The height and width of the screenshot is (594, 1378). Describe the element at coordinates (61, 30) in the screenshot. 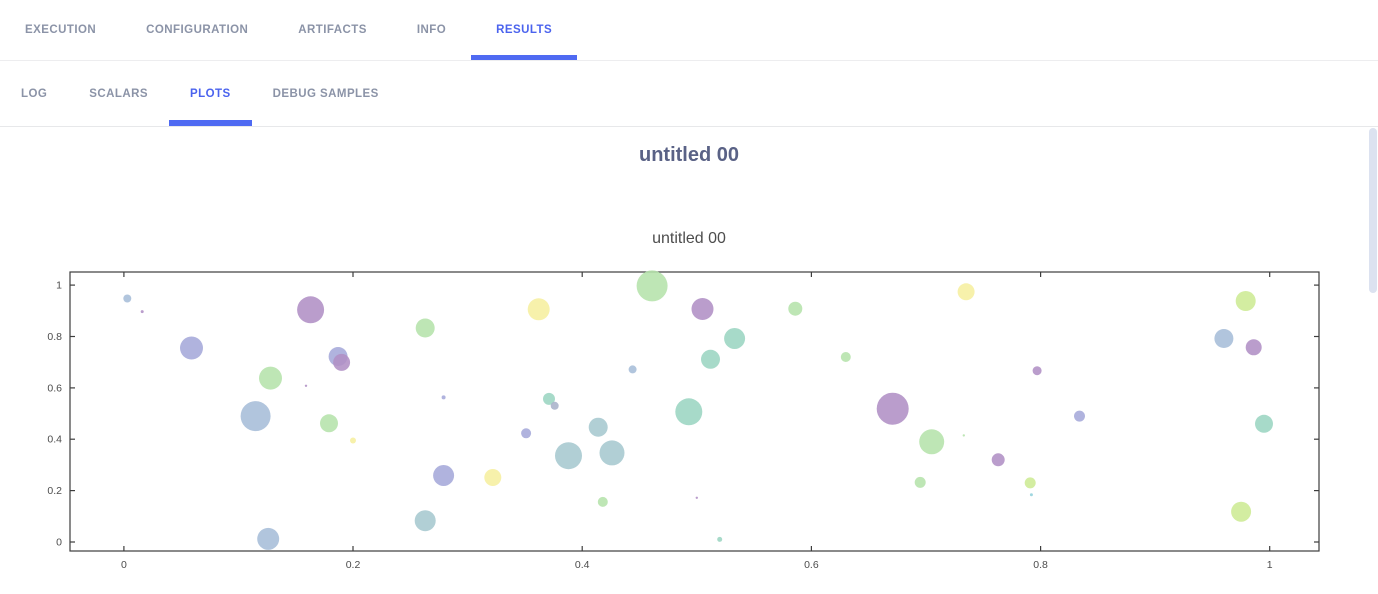

I see `tab-execution: EXECUTION` at that location.